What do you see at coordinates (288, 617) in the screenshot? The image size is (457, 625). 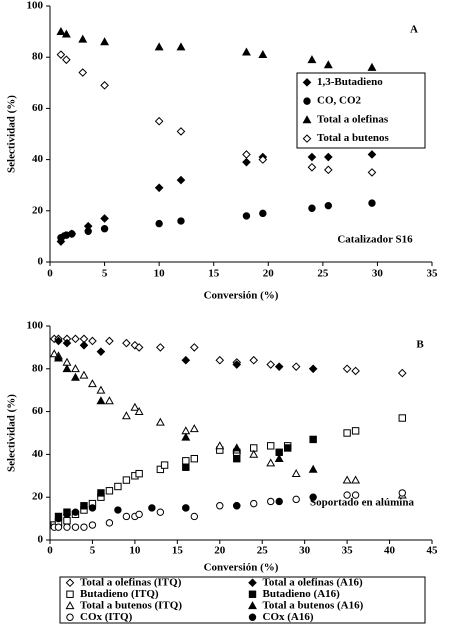 I see `legend-label: COx (A16)` at bounding box center [288, 617].